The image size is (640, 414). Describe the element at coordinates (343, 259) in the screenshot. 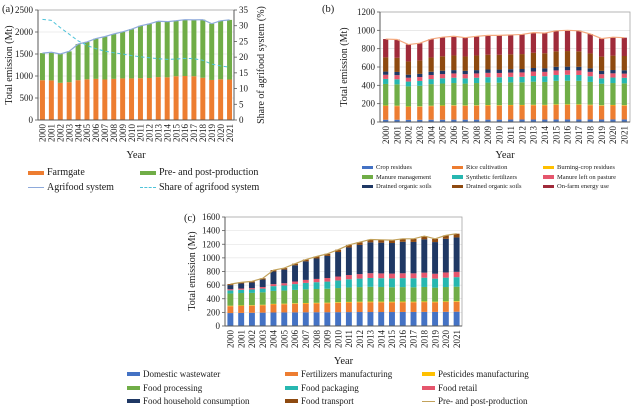

I see `line-pre-and-post-production` at that location.